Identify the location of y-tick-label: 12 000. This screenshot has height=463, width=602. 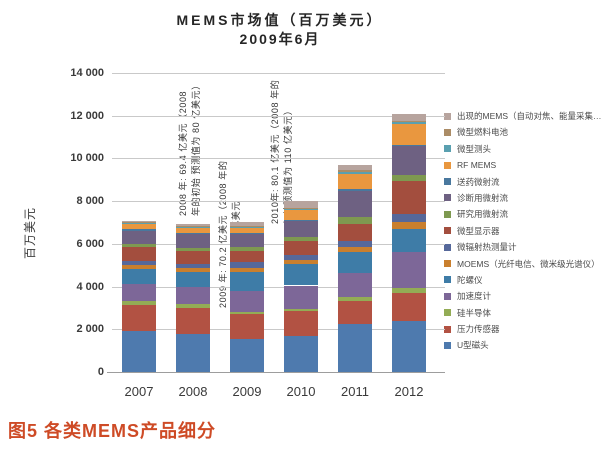
(87, 115).